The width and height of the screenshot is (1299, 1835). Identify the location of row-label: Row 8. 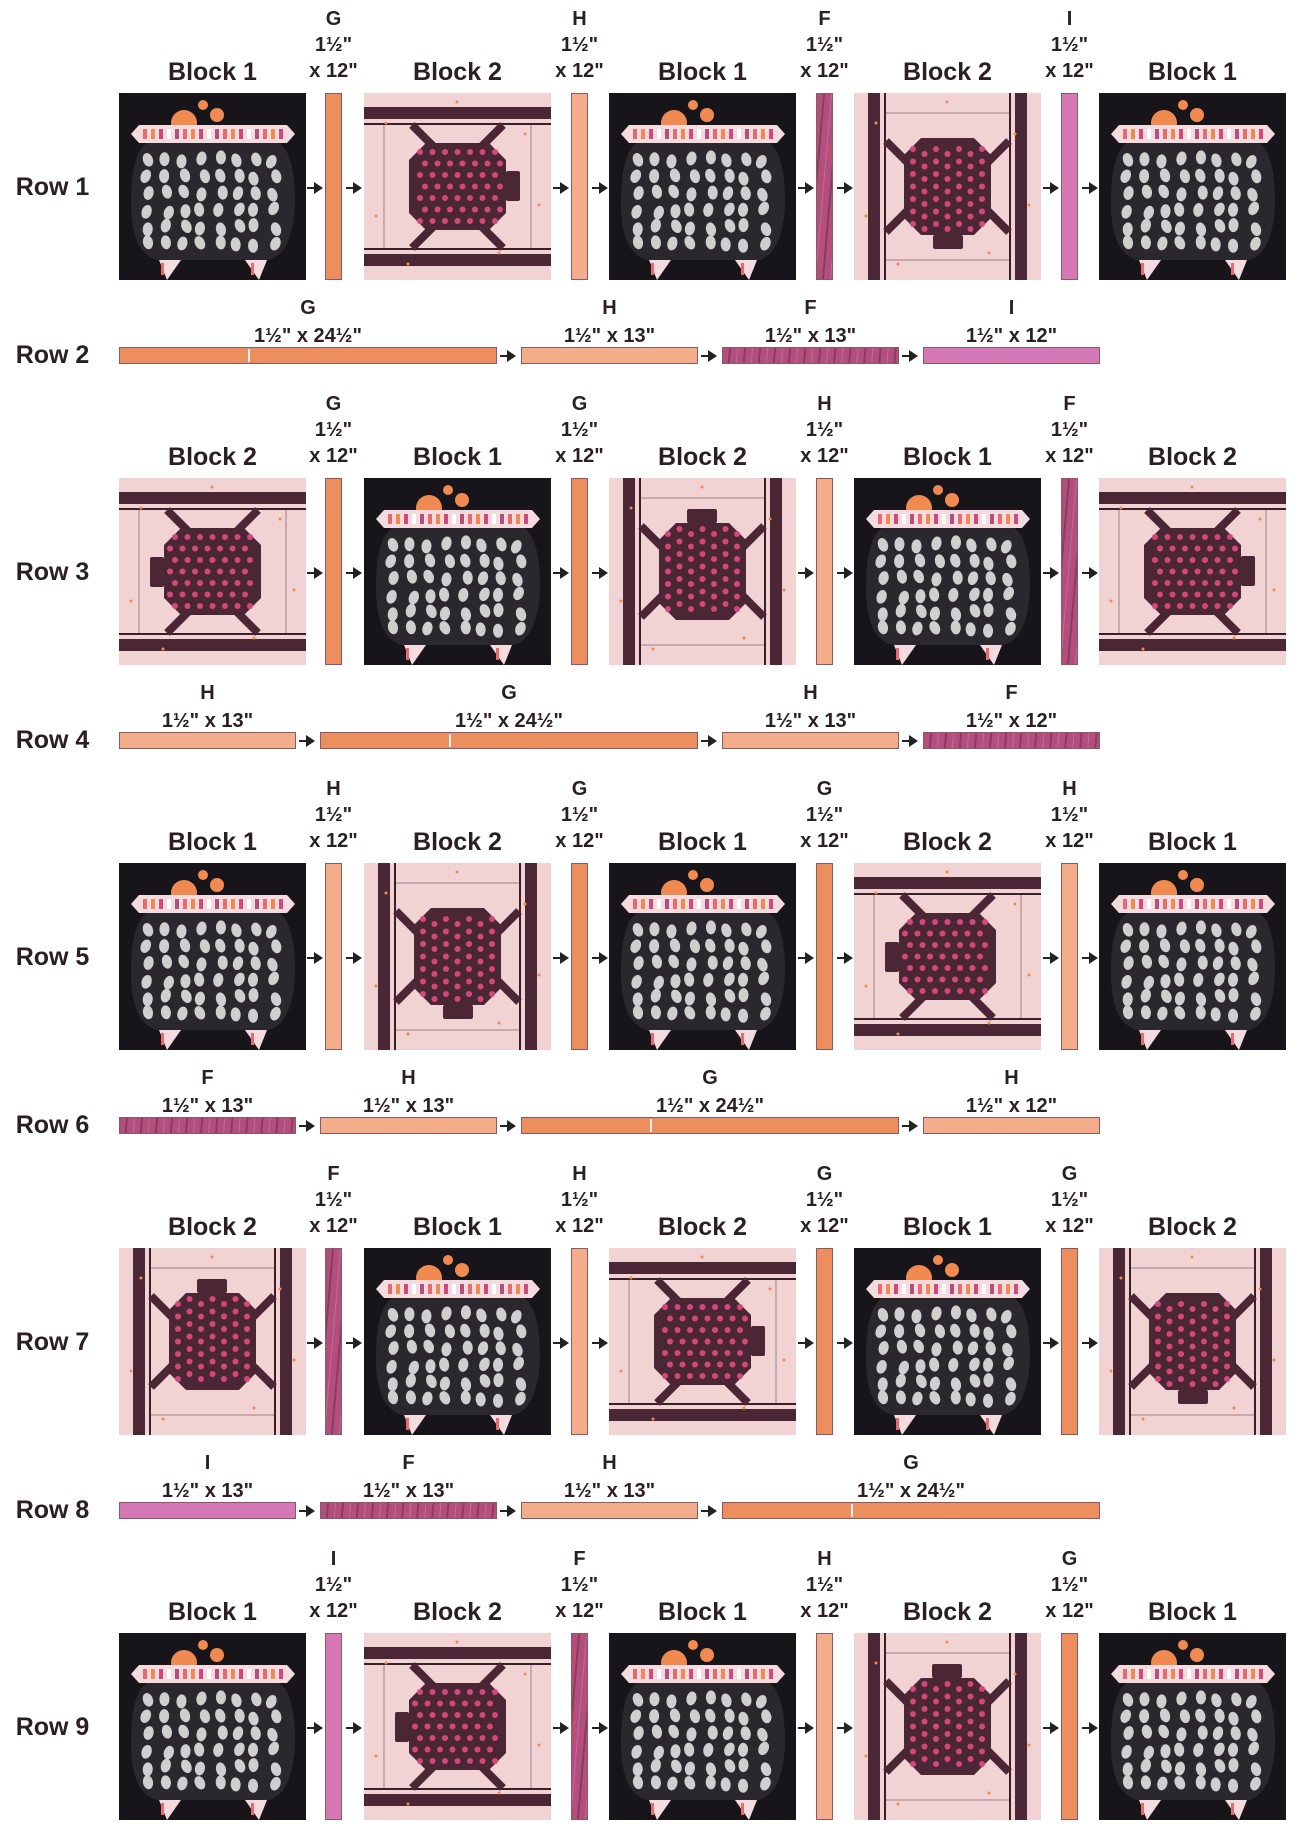
(52, 1510).